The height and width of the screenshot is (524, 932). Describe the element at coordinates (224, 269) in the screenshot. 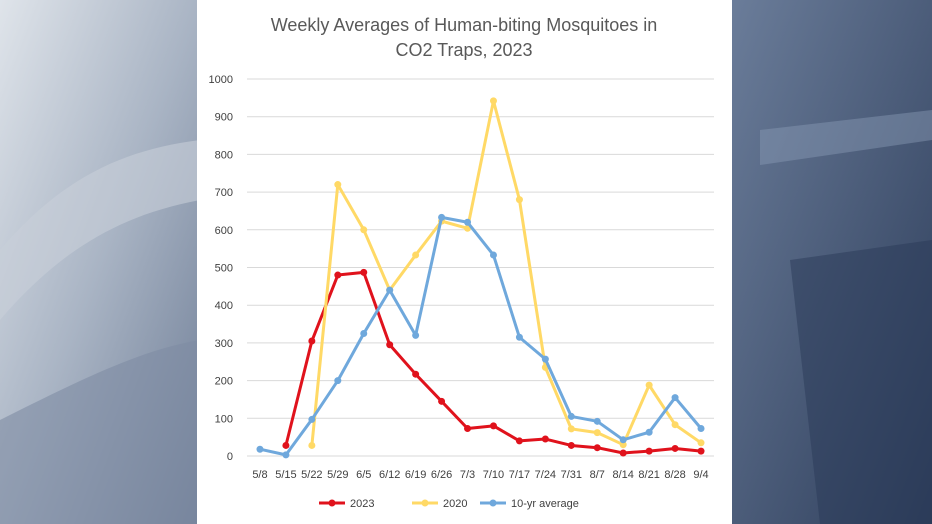

I see `y-tick-label: 500` at that location.